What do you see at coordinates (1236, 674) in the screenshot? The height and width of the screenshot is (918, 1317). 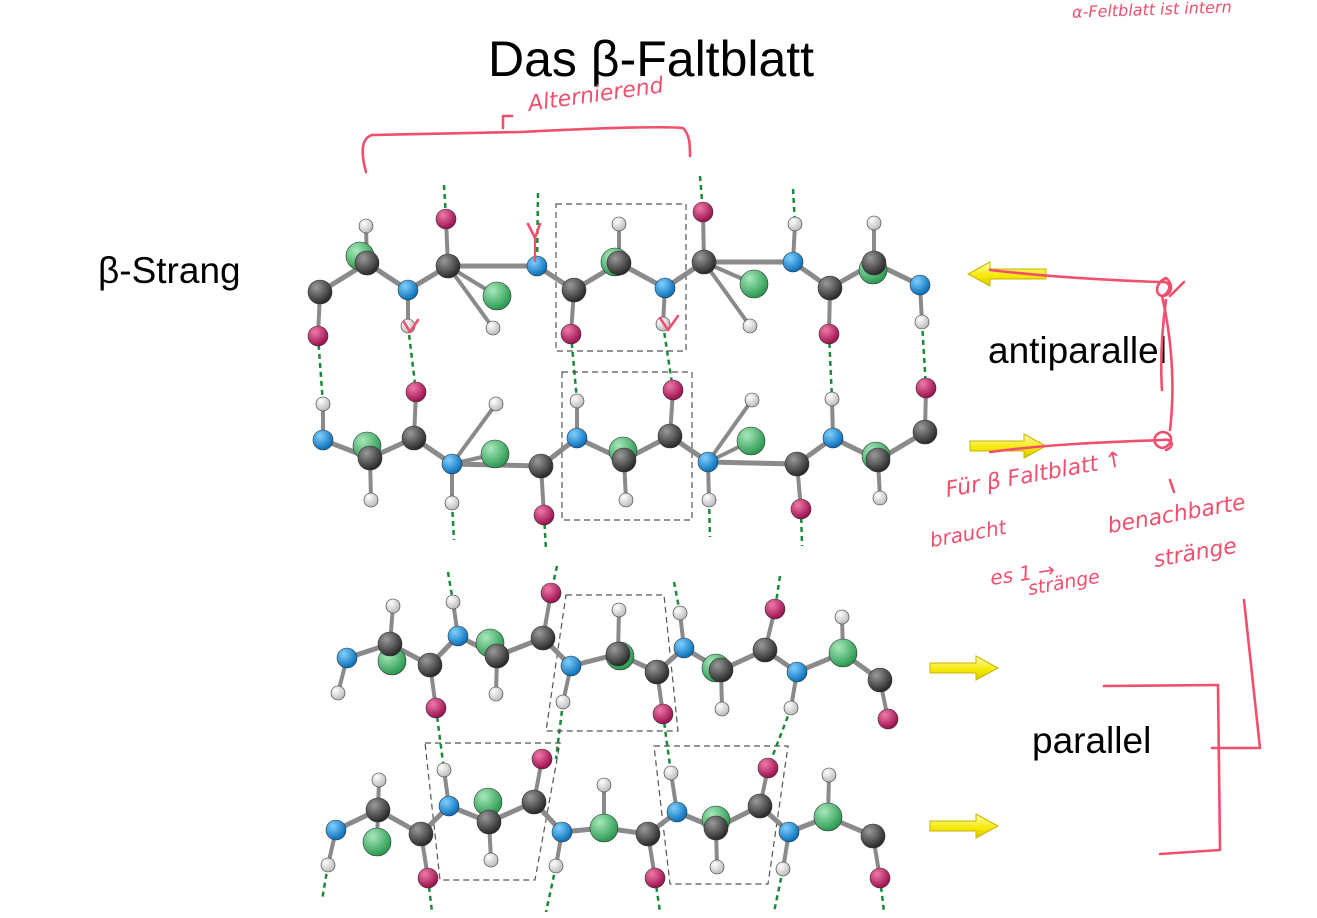 I see `ink-connector` at bounding box center [1236, 674].